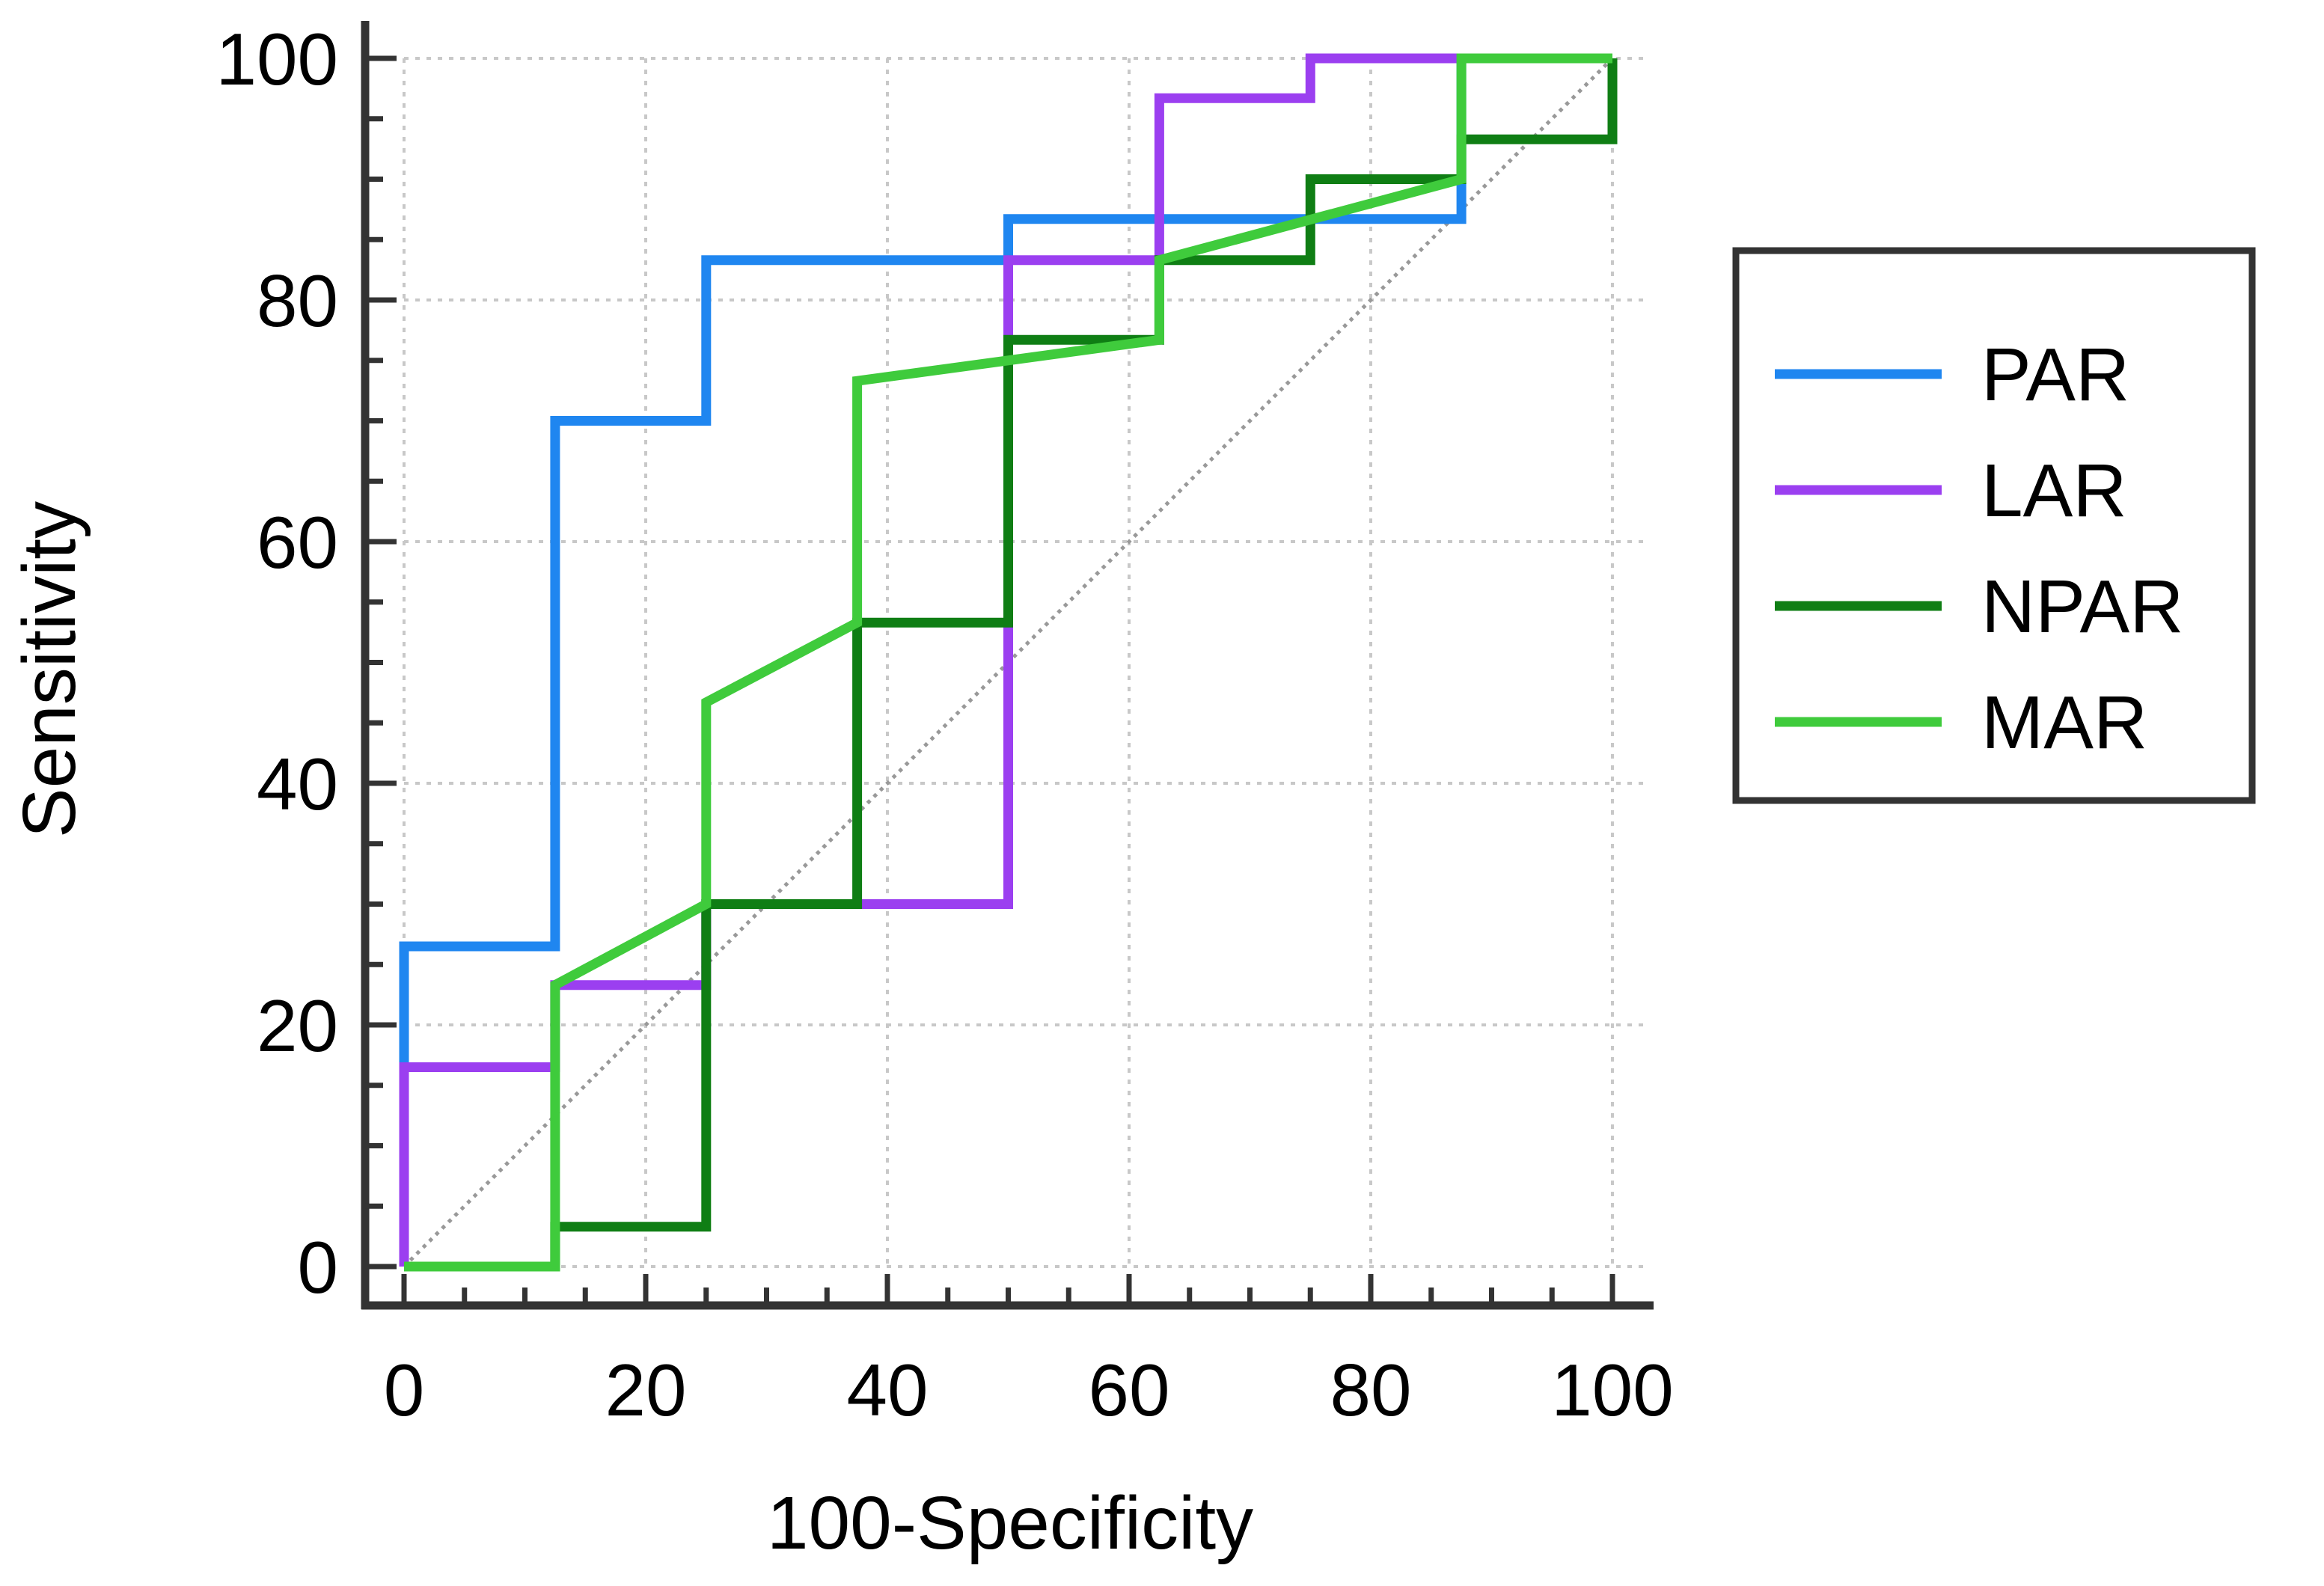 The image size is (2324, 1586). What do you see at coordinates (645, 1390) in the screenshot?
I see `x-tick-label-20: 20` at bounding box center [645, 1390].